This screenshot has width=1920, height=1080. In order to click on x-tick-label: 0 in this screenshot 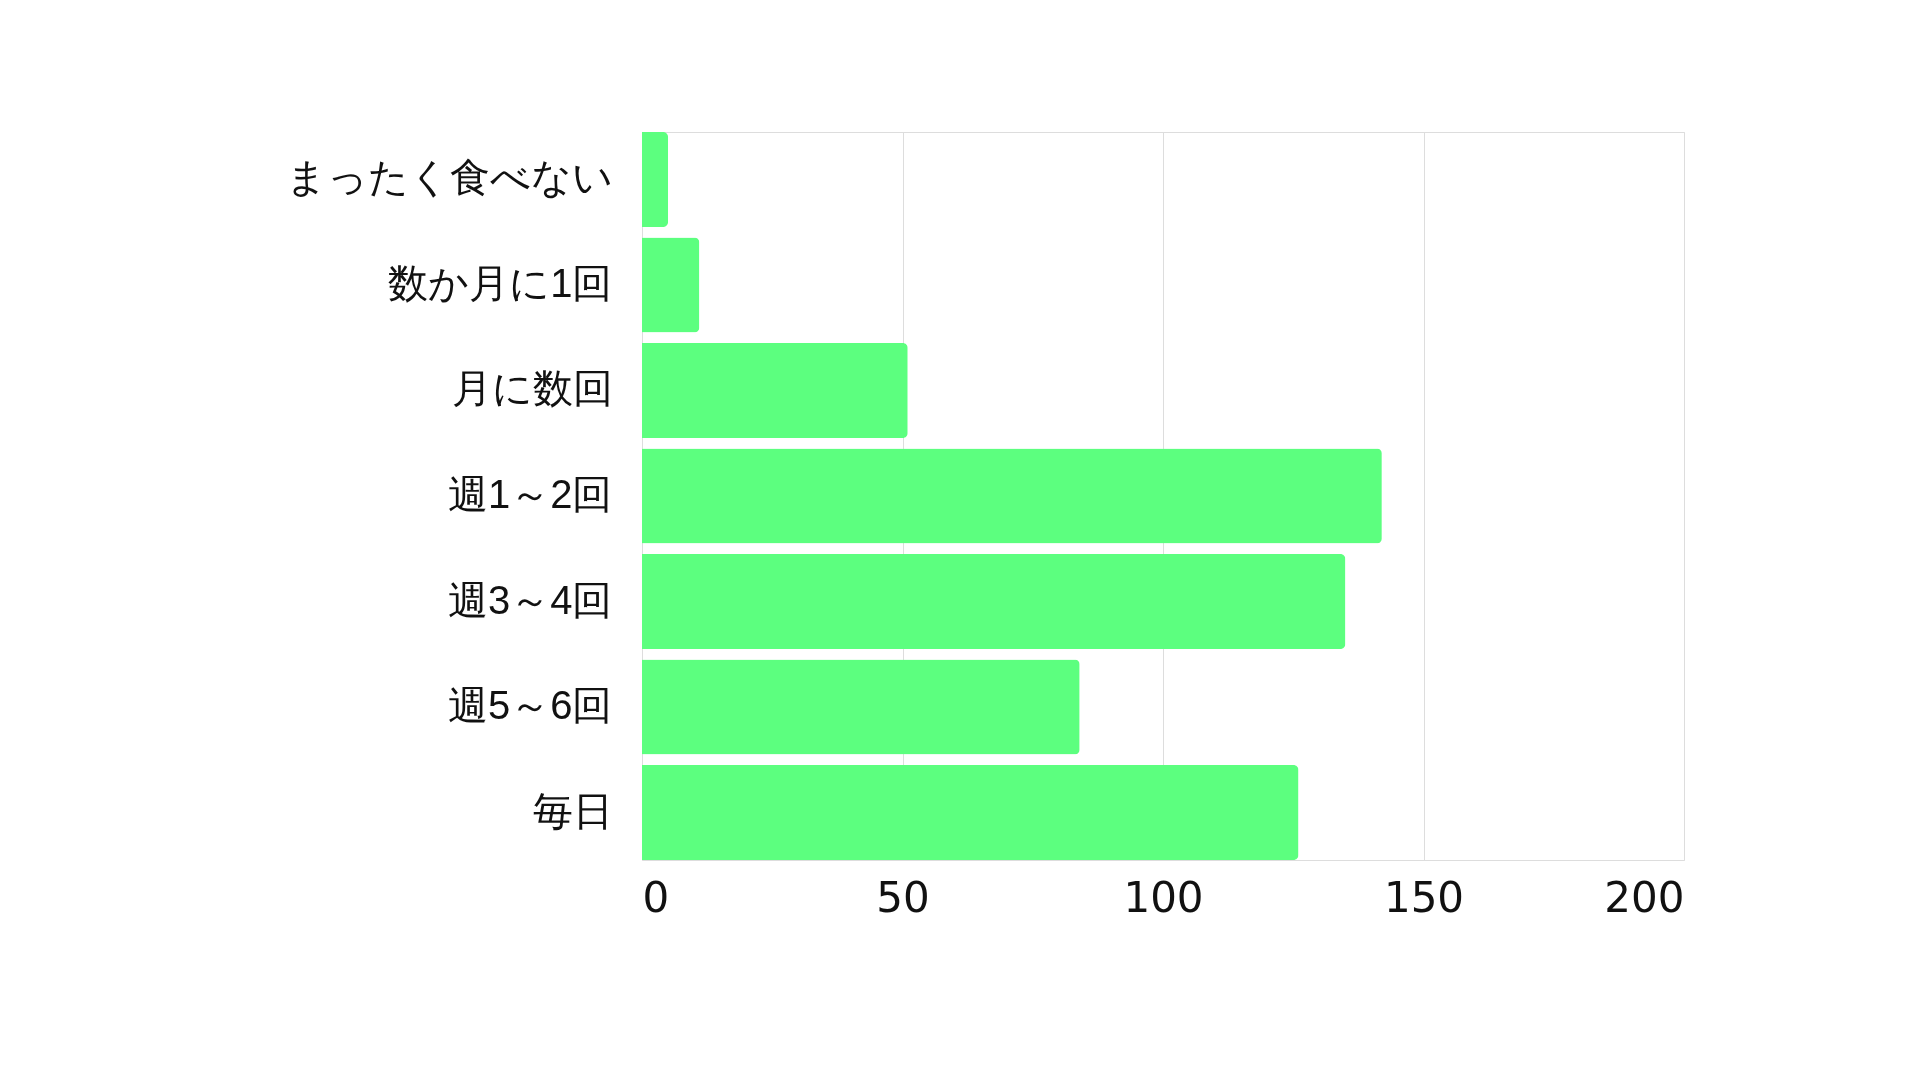, I will do `click(656, 897)`.